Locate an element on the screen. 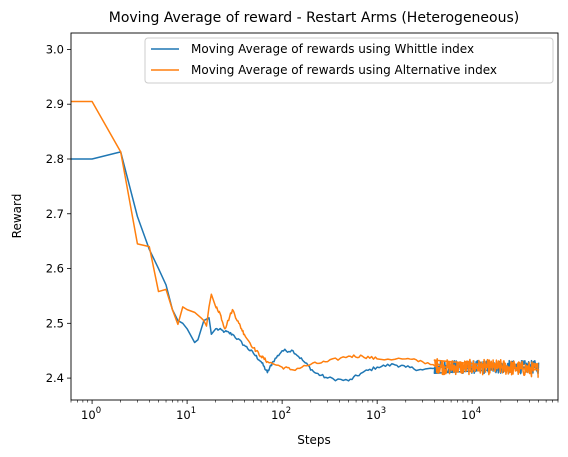  x-tick-label: 10¹ is located at coordinates (186, 414).